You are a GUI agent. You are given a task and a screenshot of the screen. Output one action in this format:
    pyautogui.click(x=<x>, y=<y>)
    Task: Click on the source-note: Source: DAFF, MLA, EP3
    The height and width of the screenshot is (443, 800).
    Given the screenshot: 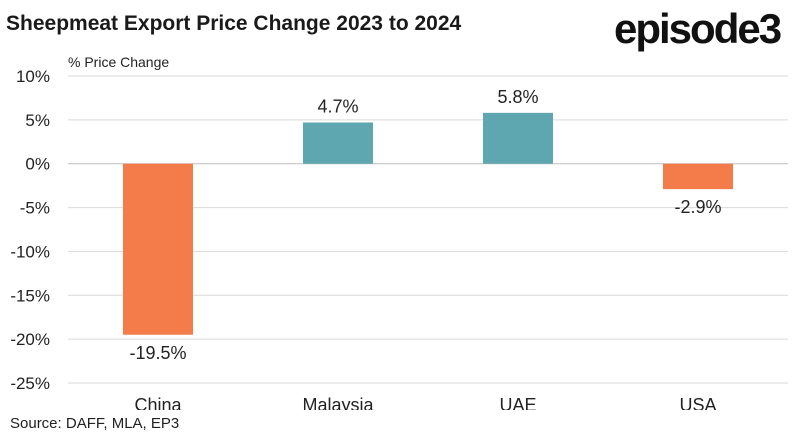 What is the action you would take?
    pyautogui.click(x=95, y=423)
    